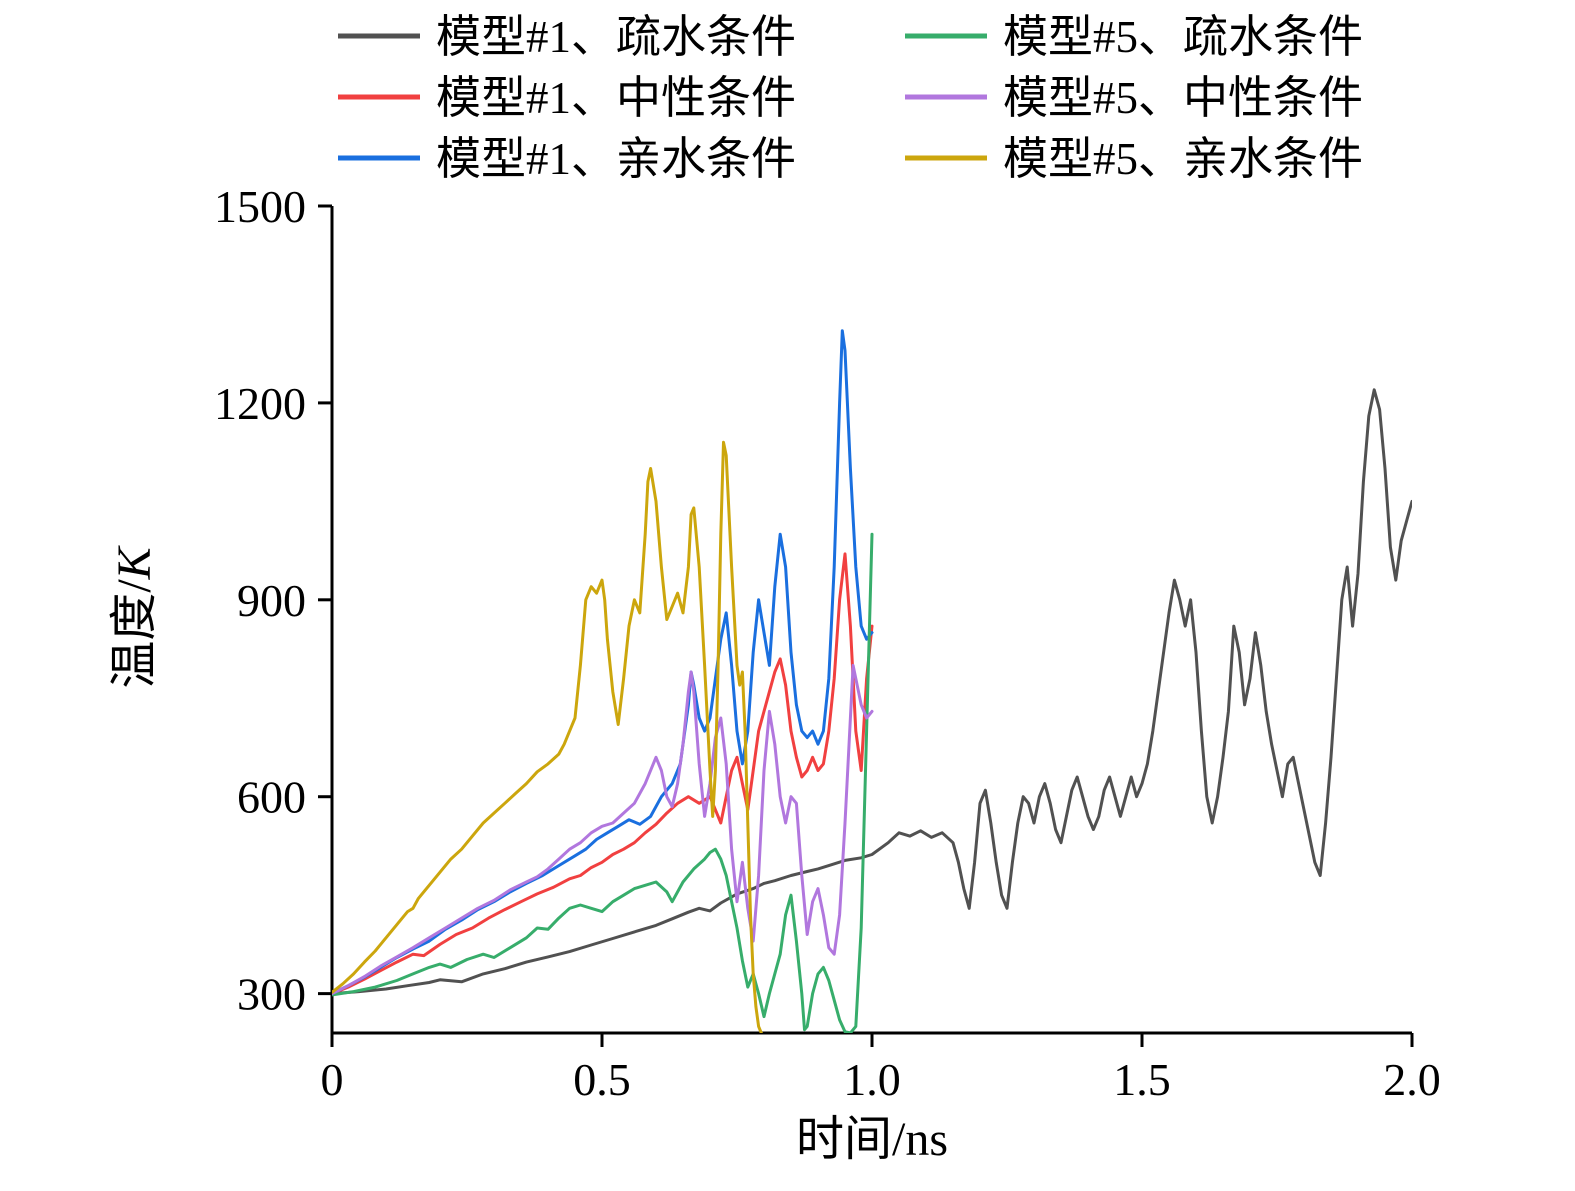 Image resolution: width=1575 pixels, height=1191 pixels. What do you see at coordinates (851, 1139) in the screenshot?
I see `x-axis-label-text: 时间/` at bounding box center [851, 1139].